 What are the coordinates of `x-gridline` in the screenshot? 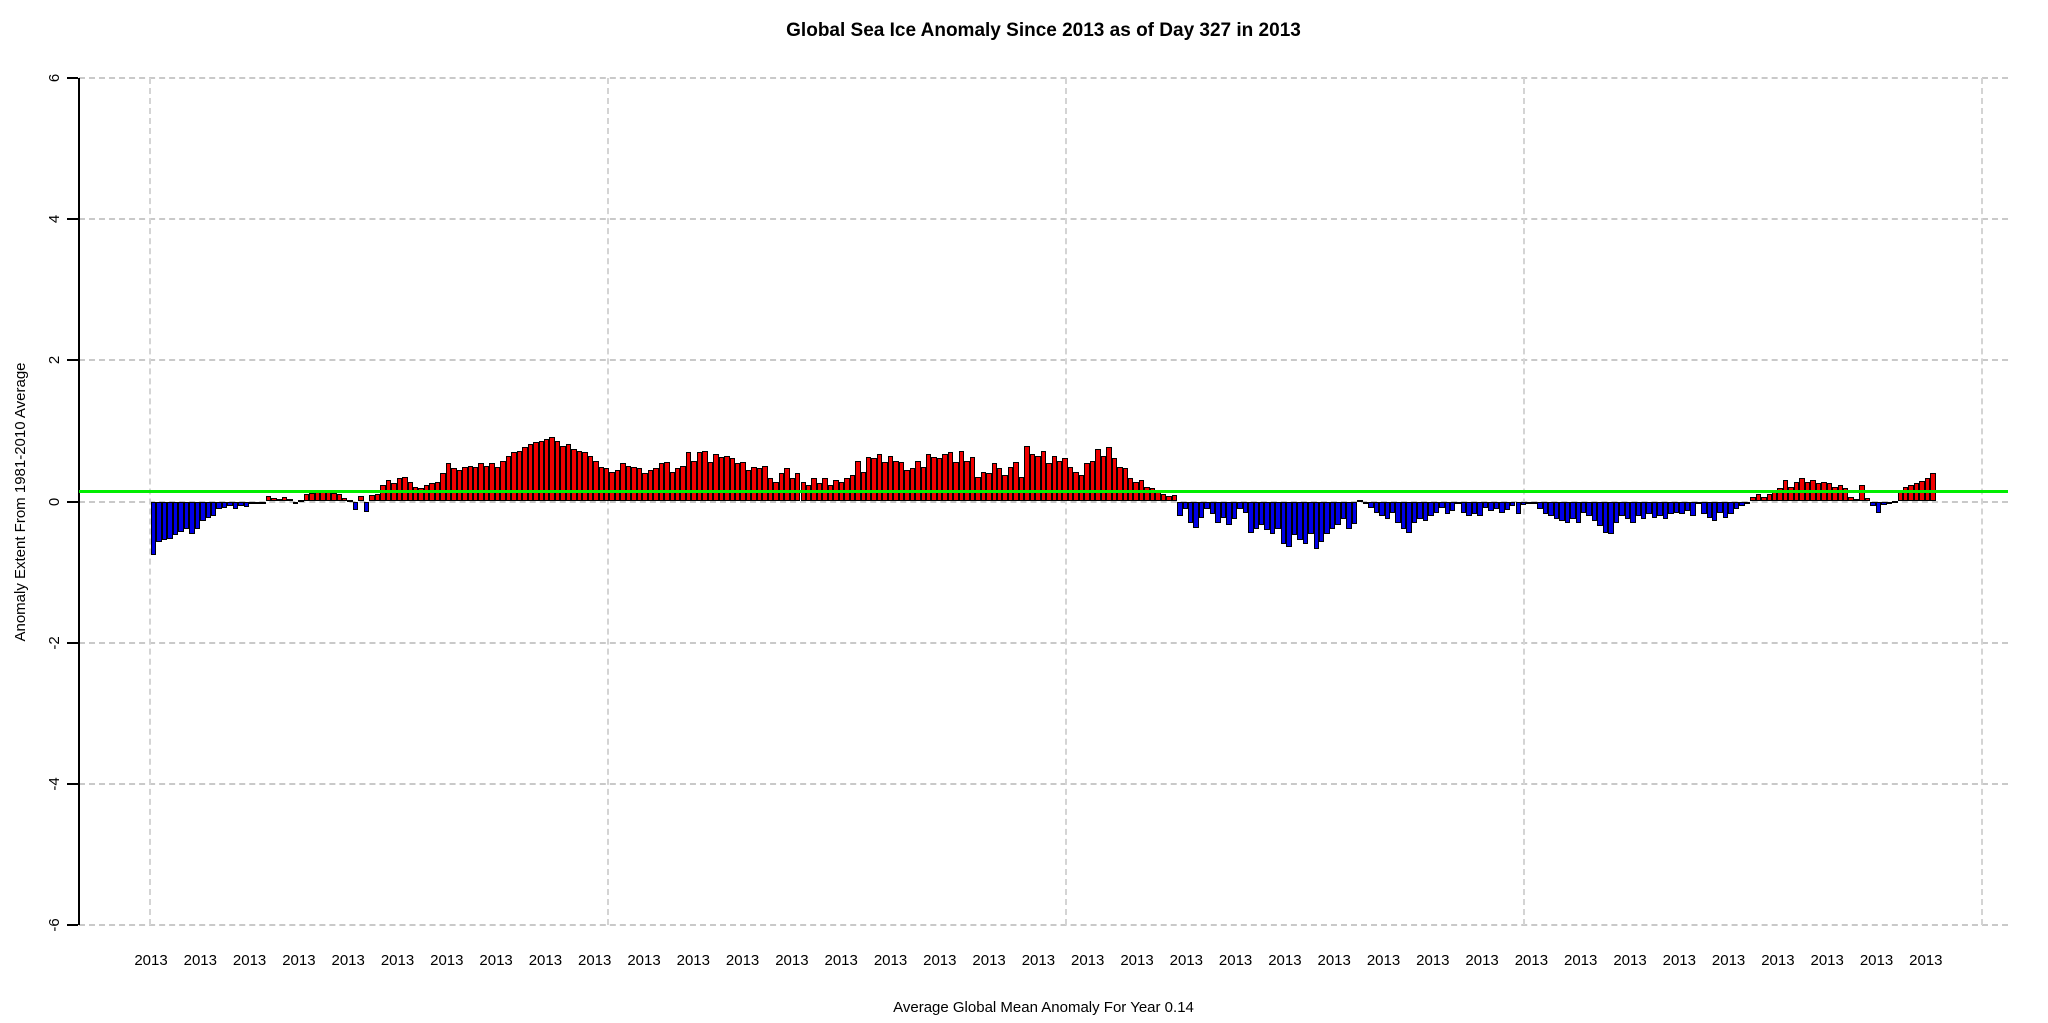 It's located at (608, 501).